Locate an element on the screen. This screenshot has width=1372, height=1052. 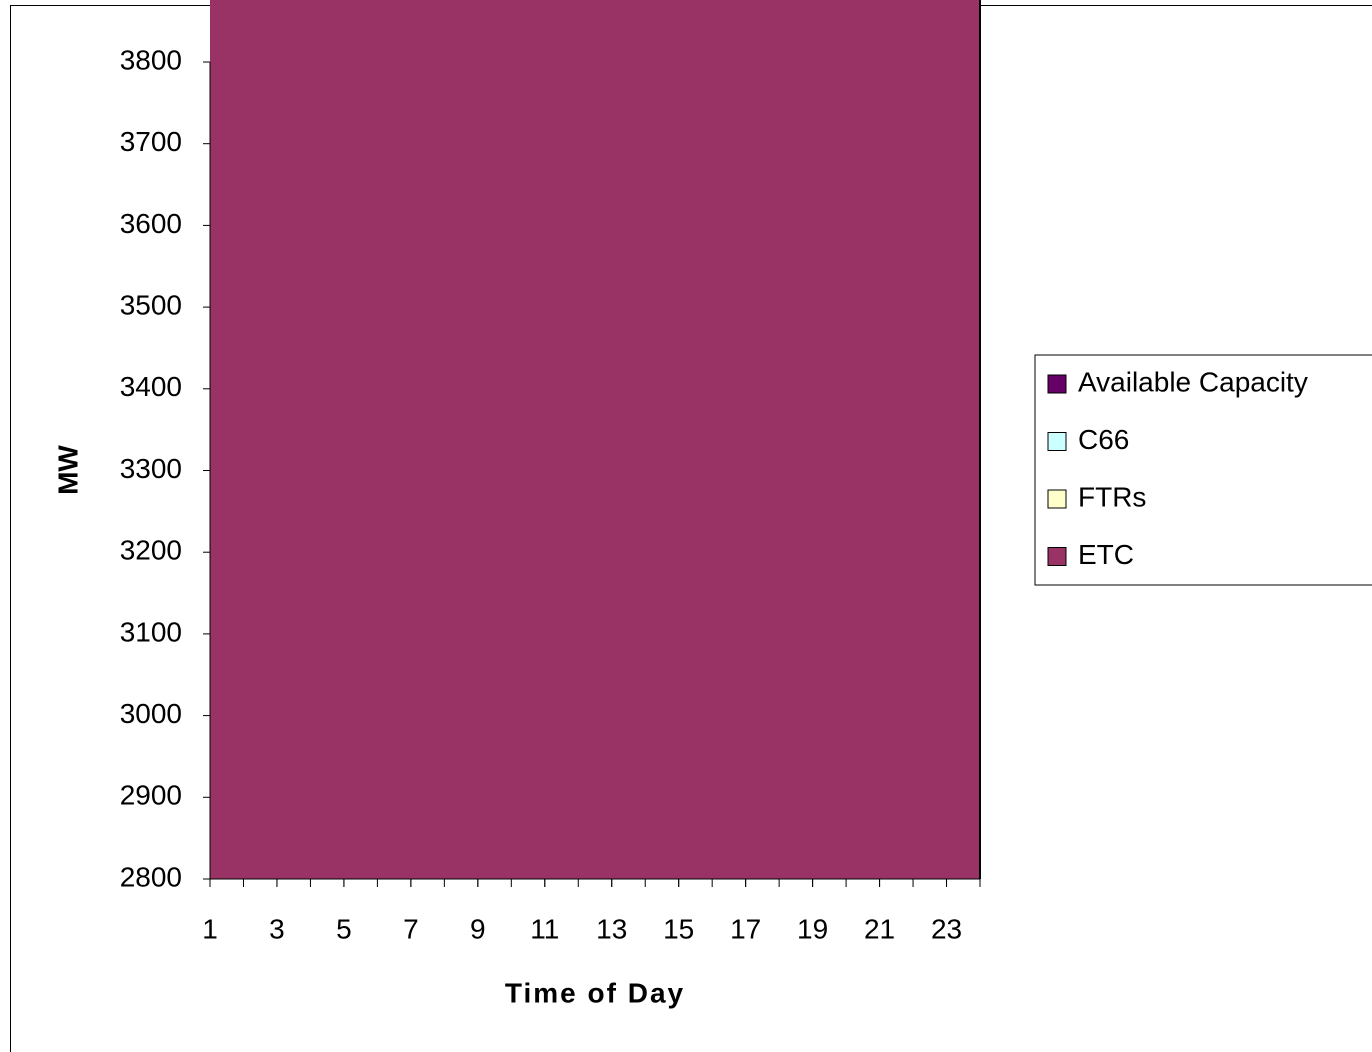
y-tick-label: 3300 is located at coordinates (151, 468).